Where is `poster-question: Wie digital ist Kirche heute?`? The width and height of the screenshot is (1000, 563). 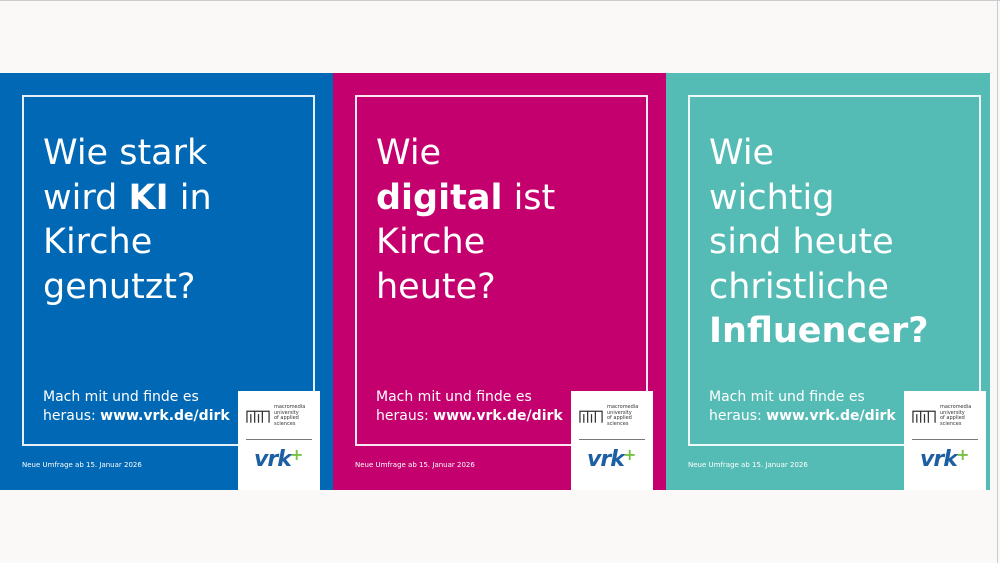
poster-question: Wie digital ist Kirche heute? is located at coordinates (476, 220).